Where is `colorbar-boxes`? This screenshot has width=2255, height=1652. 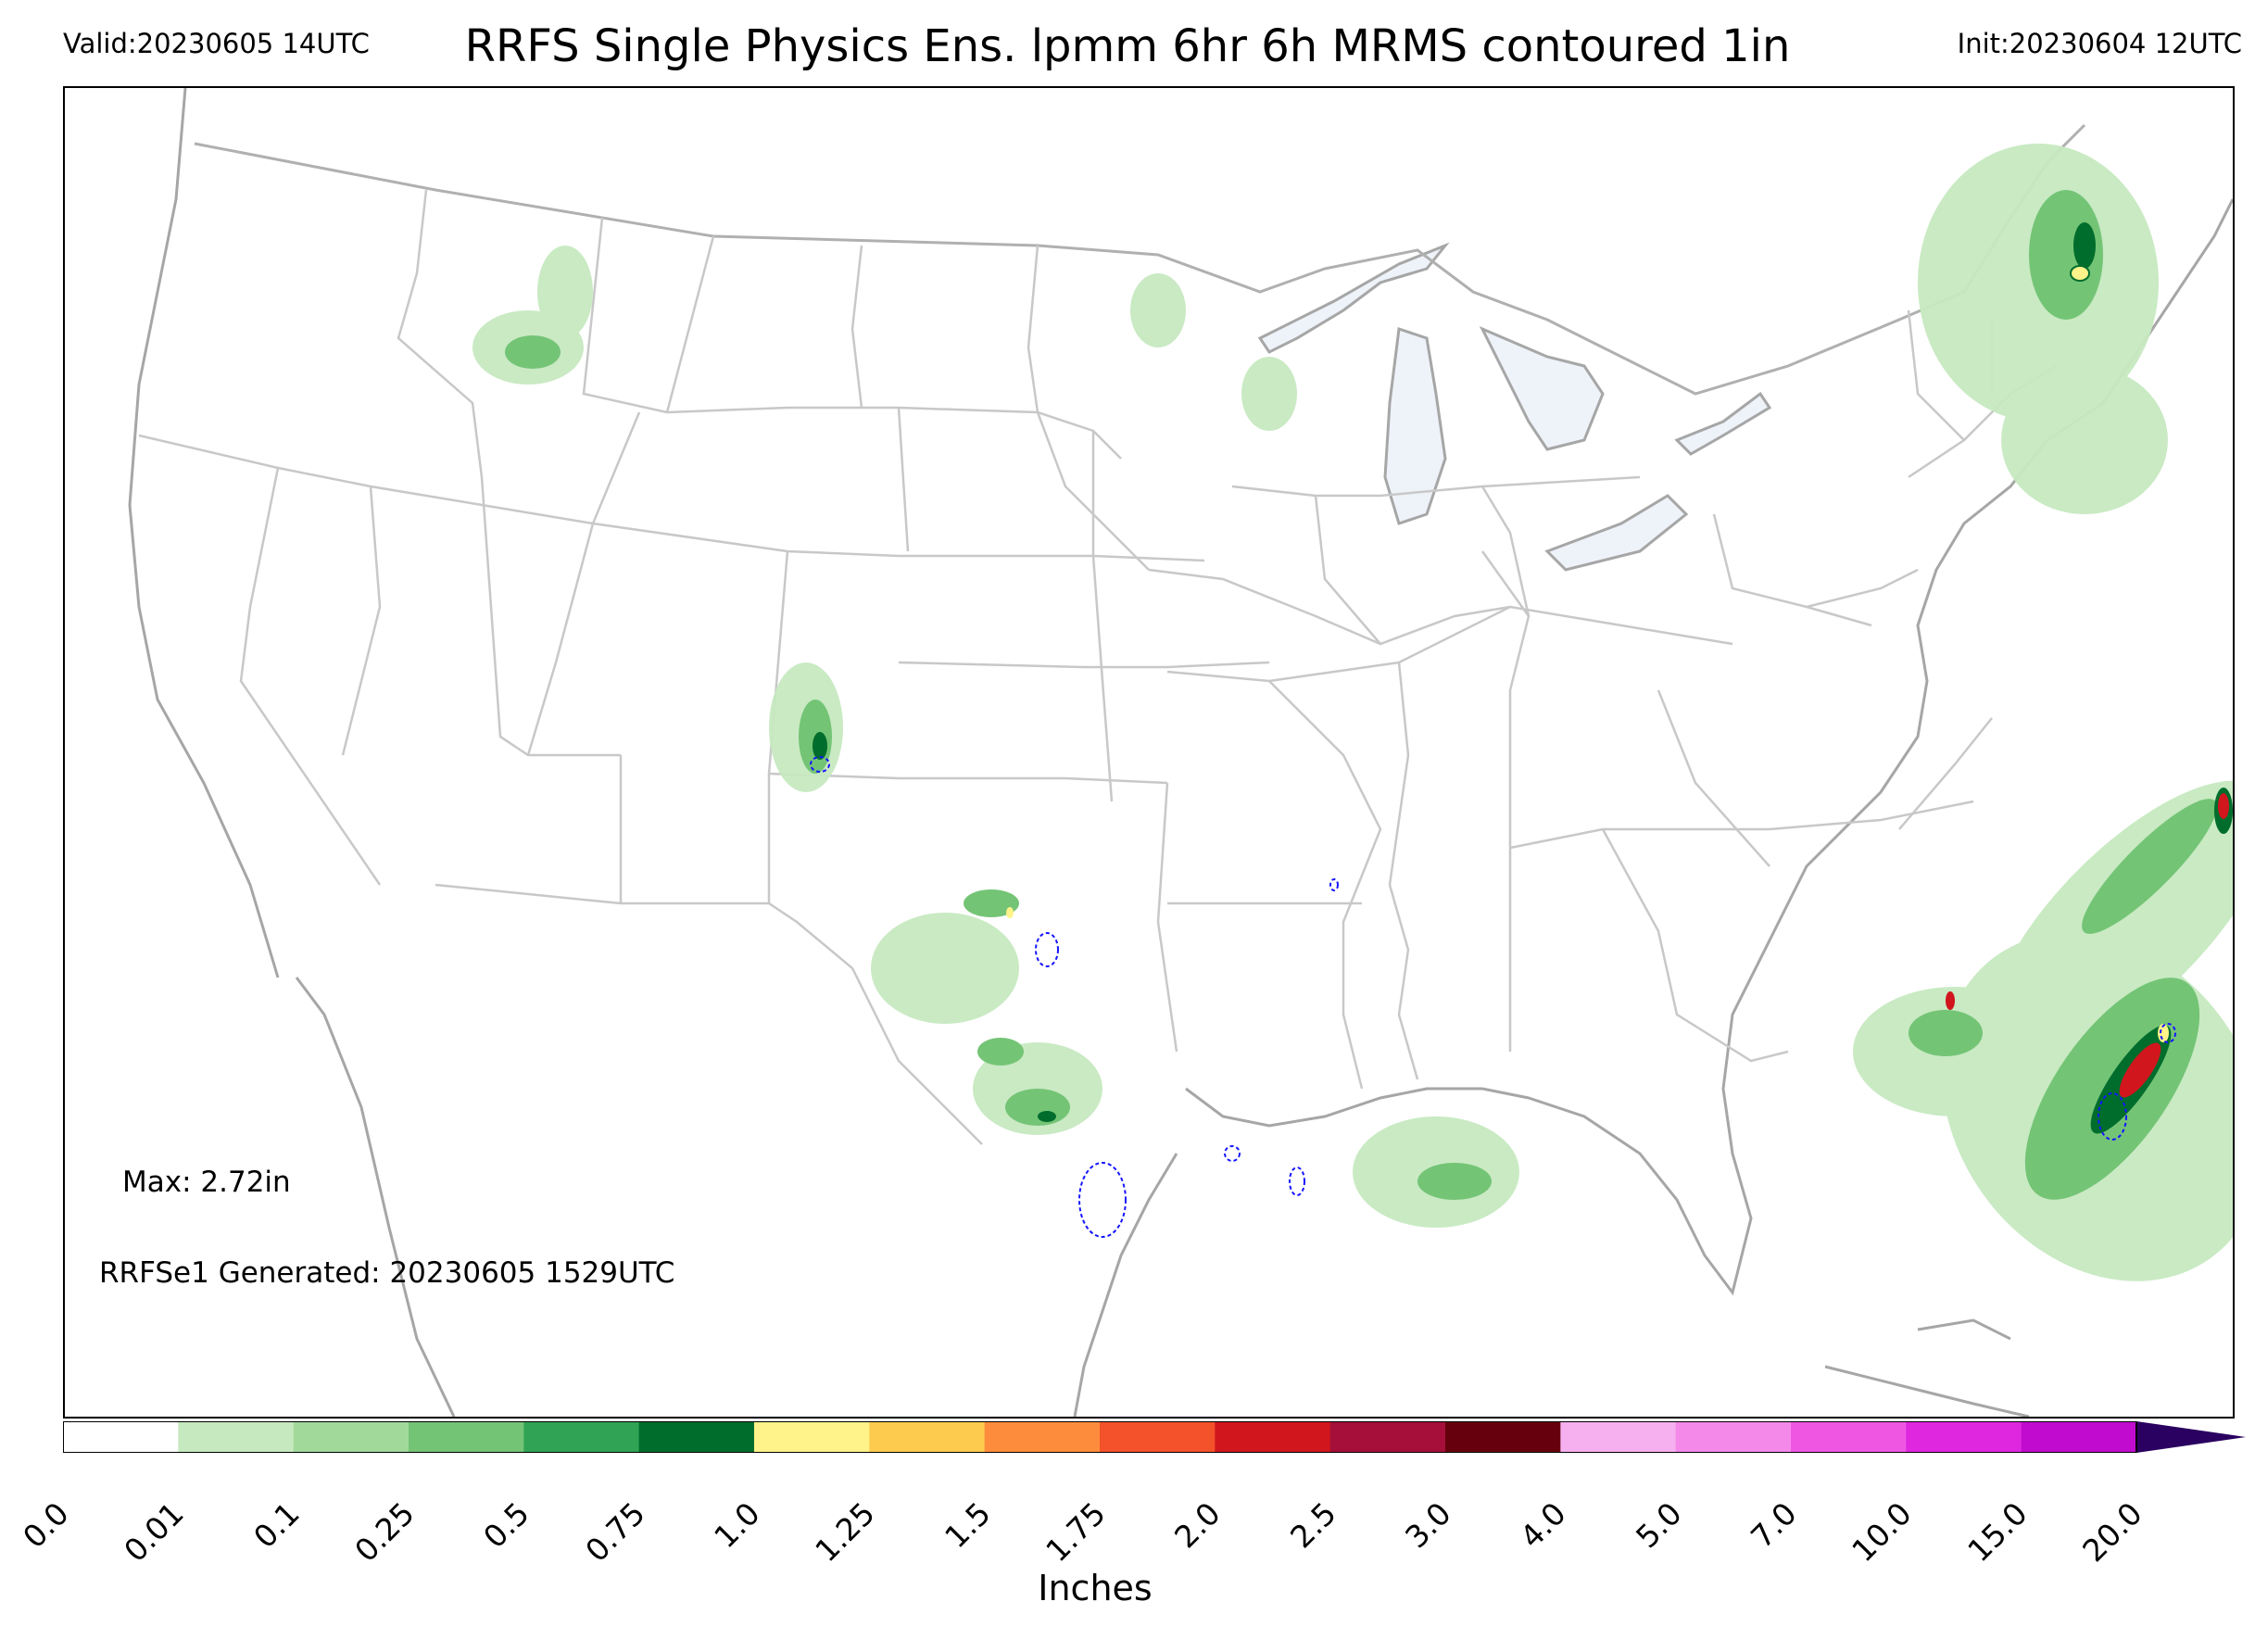
colorbar-boxes is located at coordinates (1100, 1437).